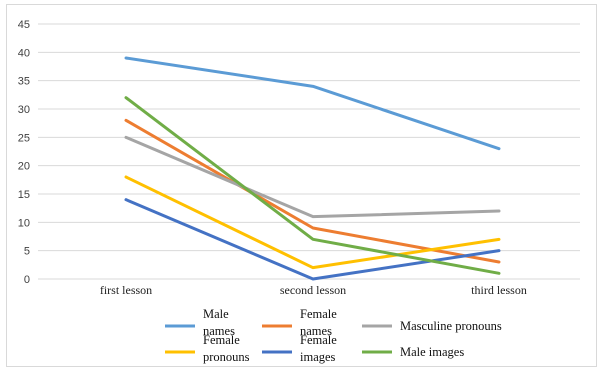 The image size is (602, 372). I want to click on legend-item-male-names: Male names, so click(200, 322).